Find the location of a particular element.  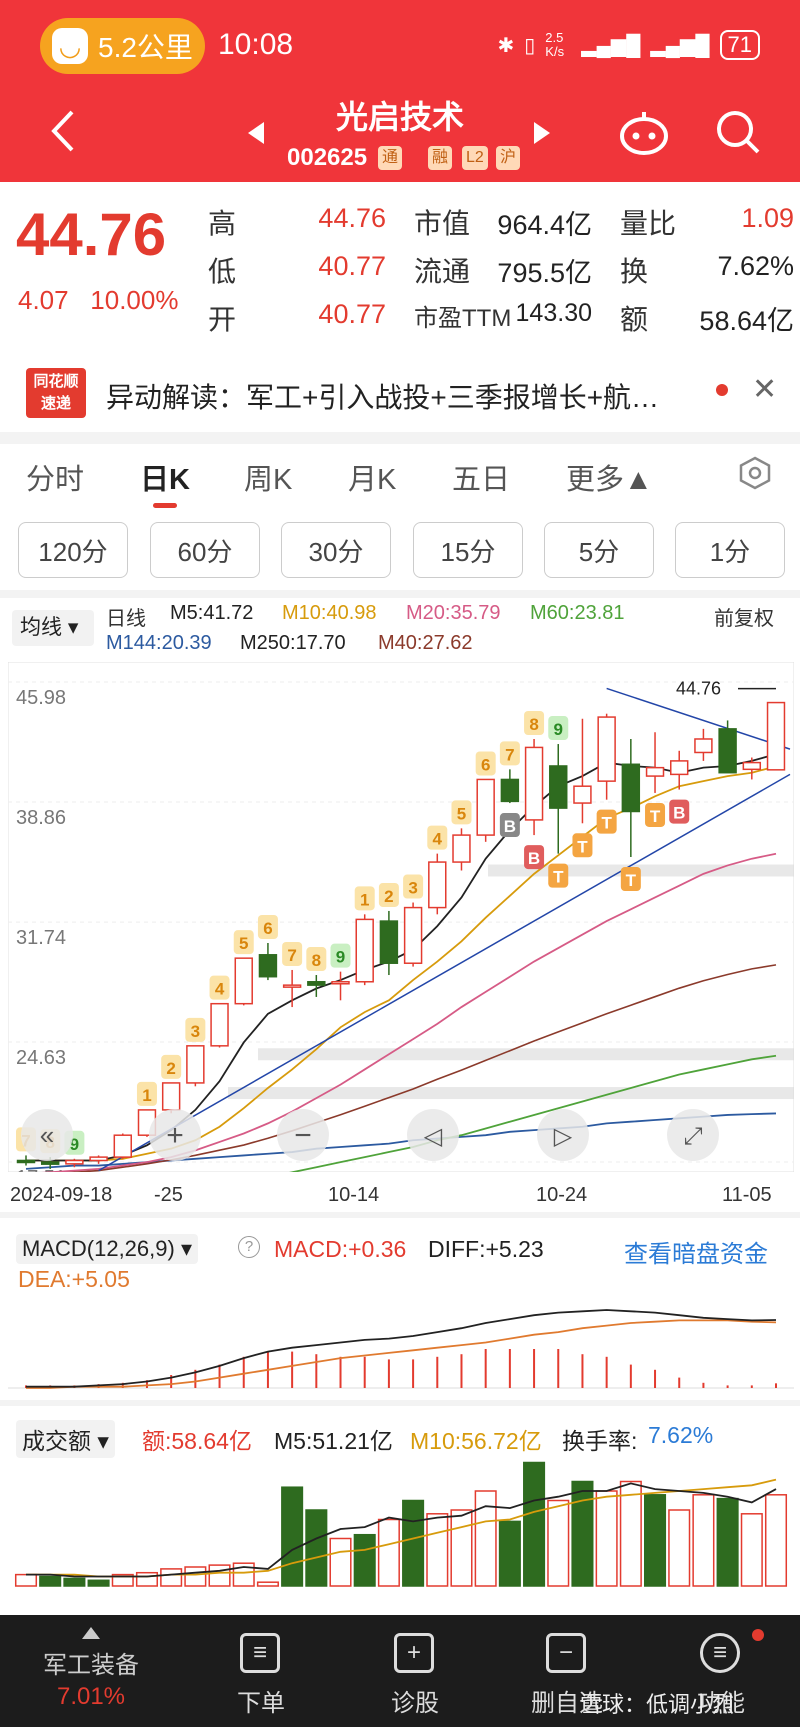

zoom-in-icon: + is located at coordinates (175, 1135).